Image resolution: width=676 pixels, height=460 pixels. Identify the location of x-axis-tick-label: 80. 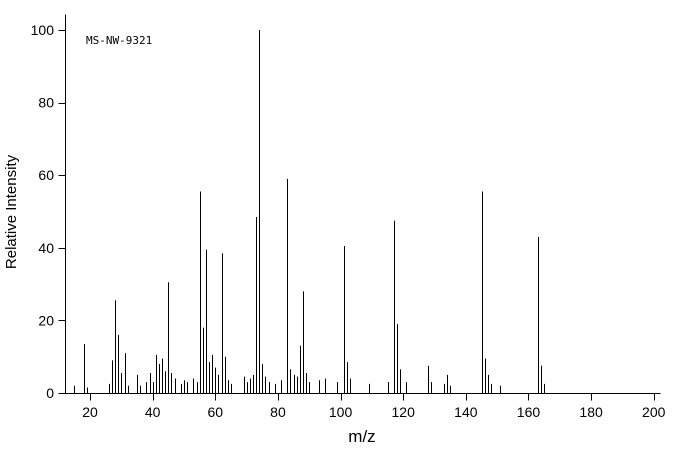
(278, 412).